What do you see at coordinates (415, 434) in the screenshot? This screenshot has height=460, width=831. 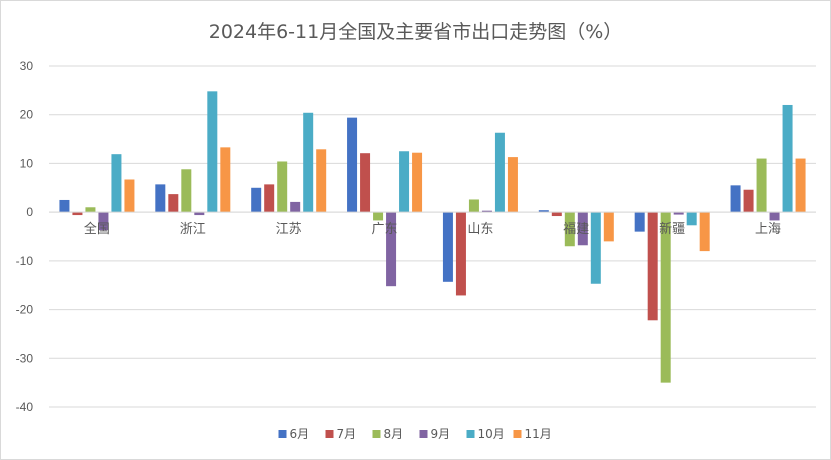 I see `legend: 6月 7月 8月 9月 10月 11月` at bounding box center [415, 434].